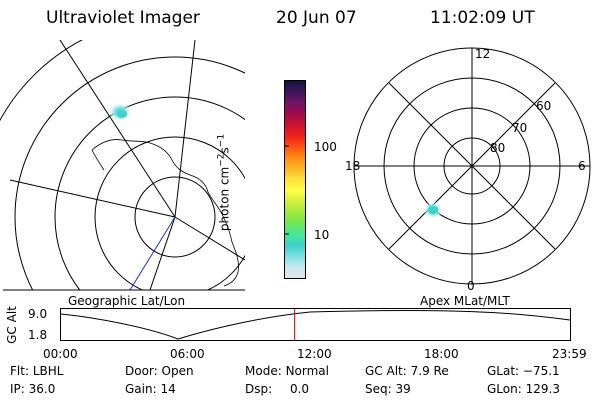 Image resolution: width=600 pixels, height=400 pixels. I want to click on mlt-label-18: 18, so click(352, 166).